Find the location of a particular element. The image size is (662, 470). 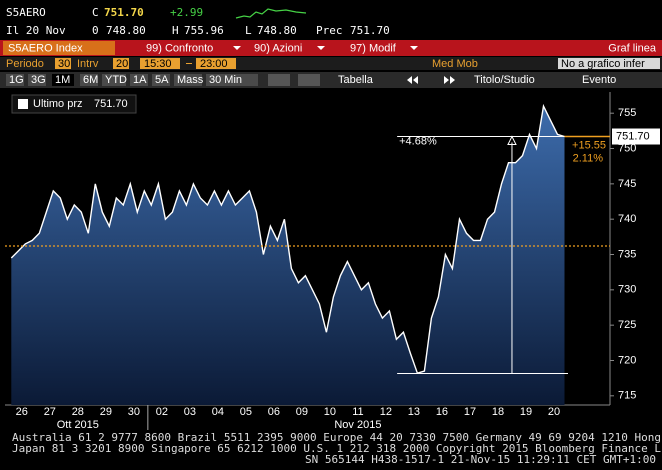

dropdown is located at coordinates (609, 63).